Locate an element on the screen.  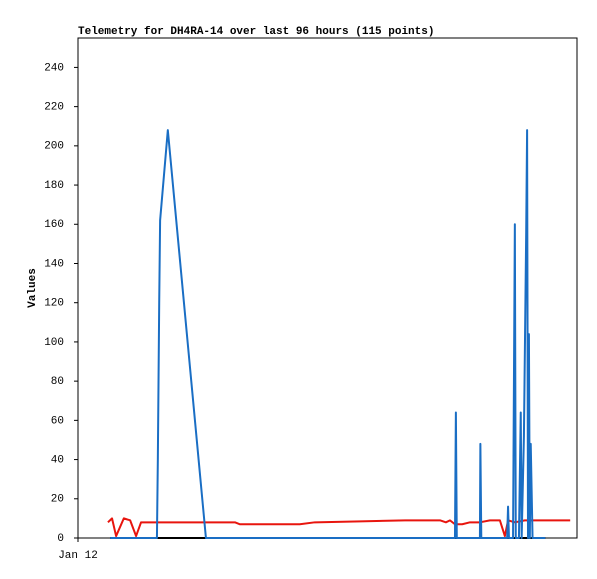
y-tick-label: 20 is located at coordinates (57, 500).